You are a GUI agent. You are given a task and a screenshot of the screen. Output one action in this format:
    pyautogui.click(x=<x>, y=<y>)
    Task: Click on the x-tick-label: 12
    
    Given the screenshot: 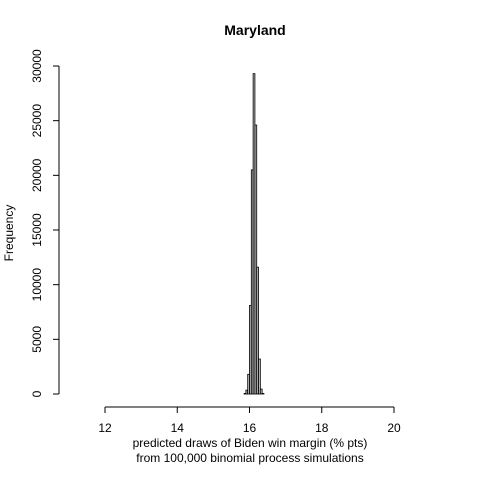 What is the action you would take?
    pyautogui.click(x=105, y=428)
    